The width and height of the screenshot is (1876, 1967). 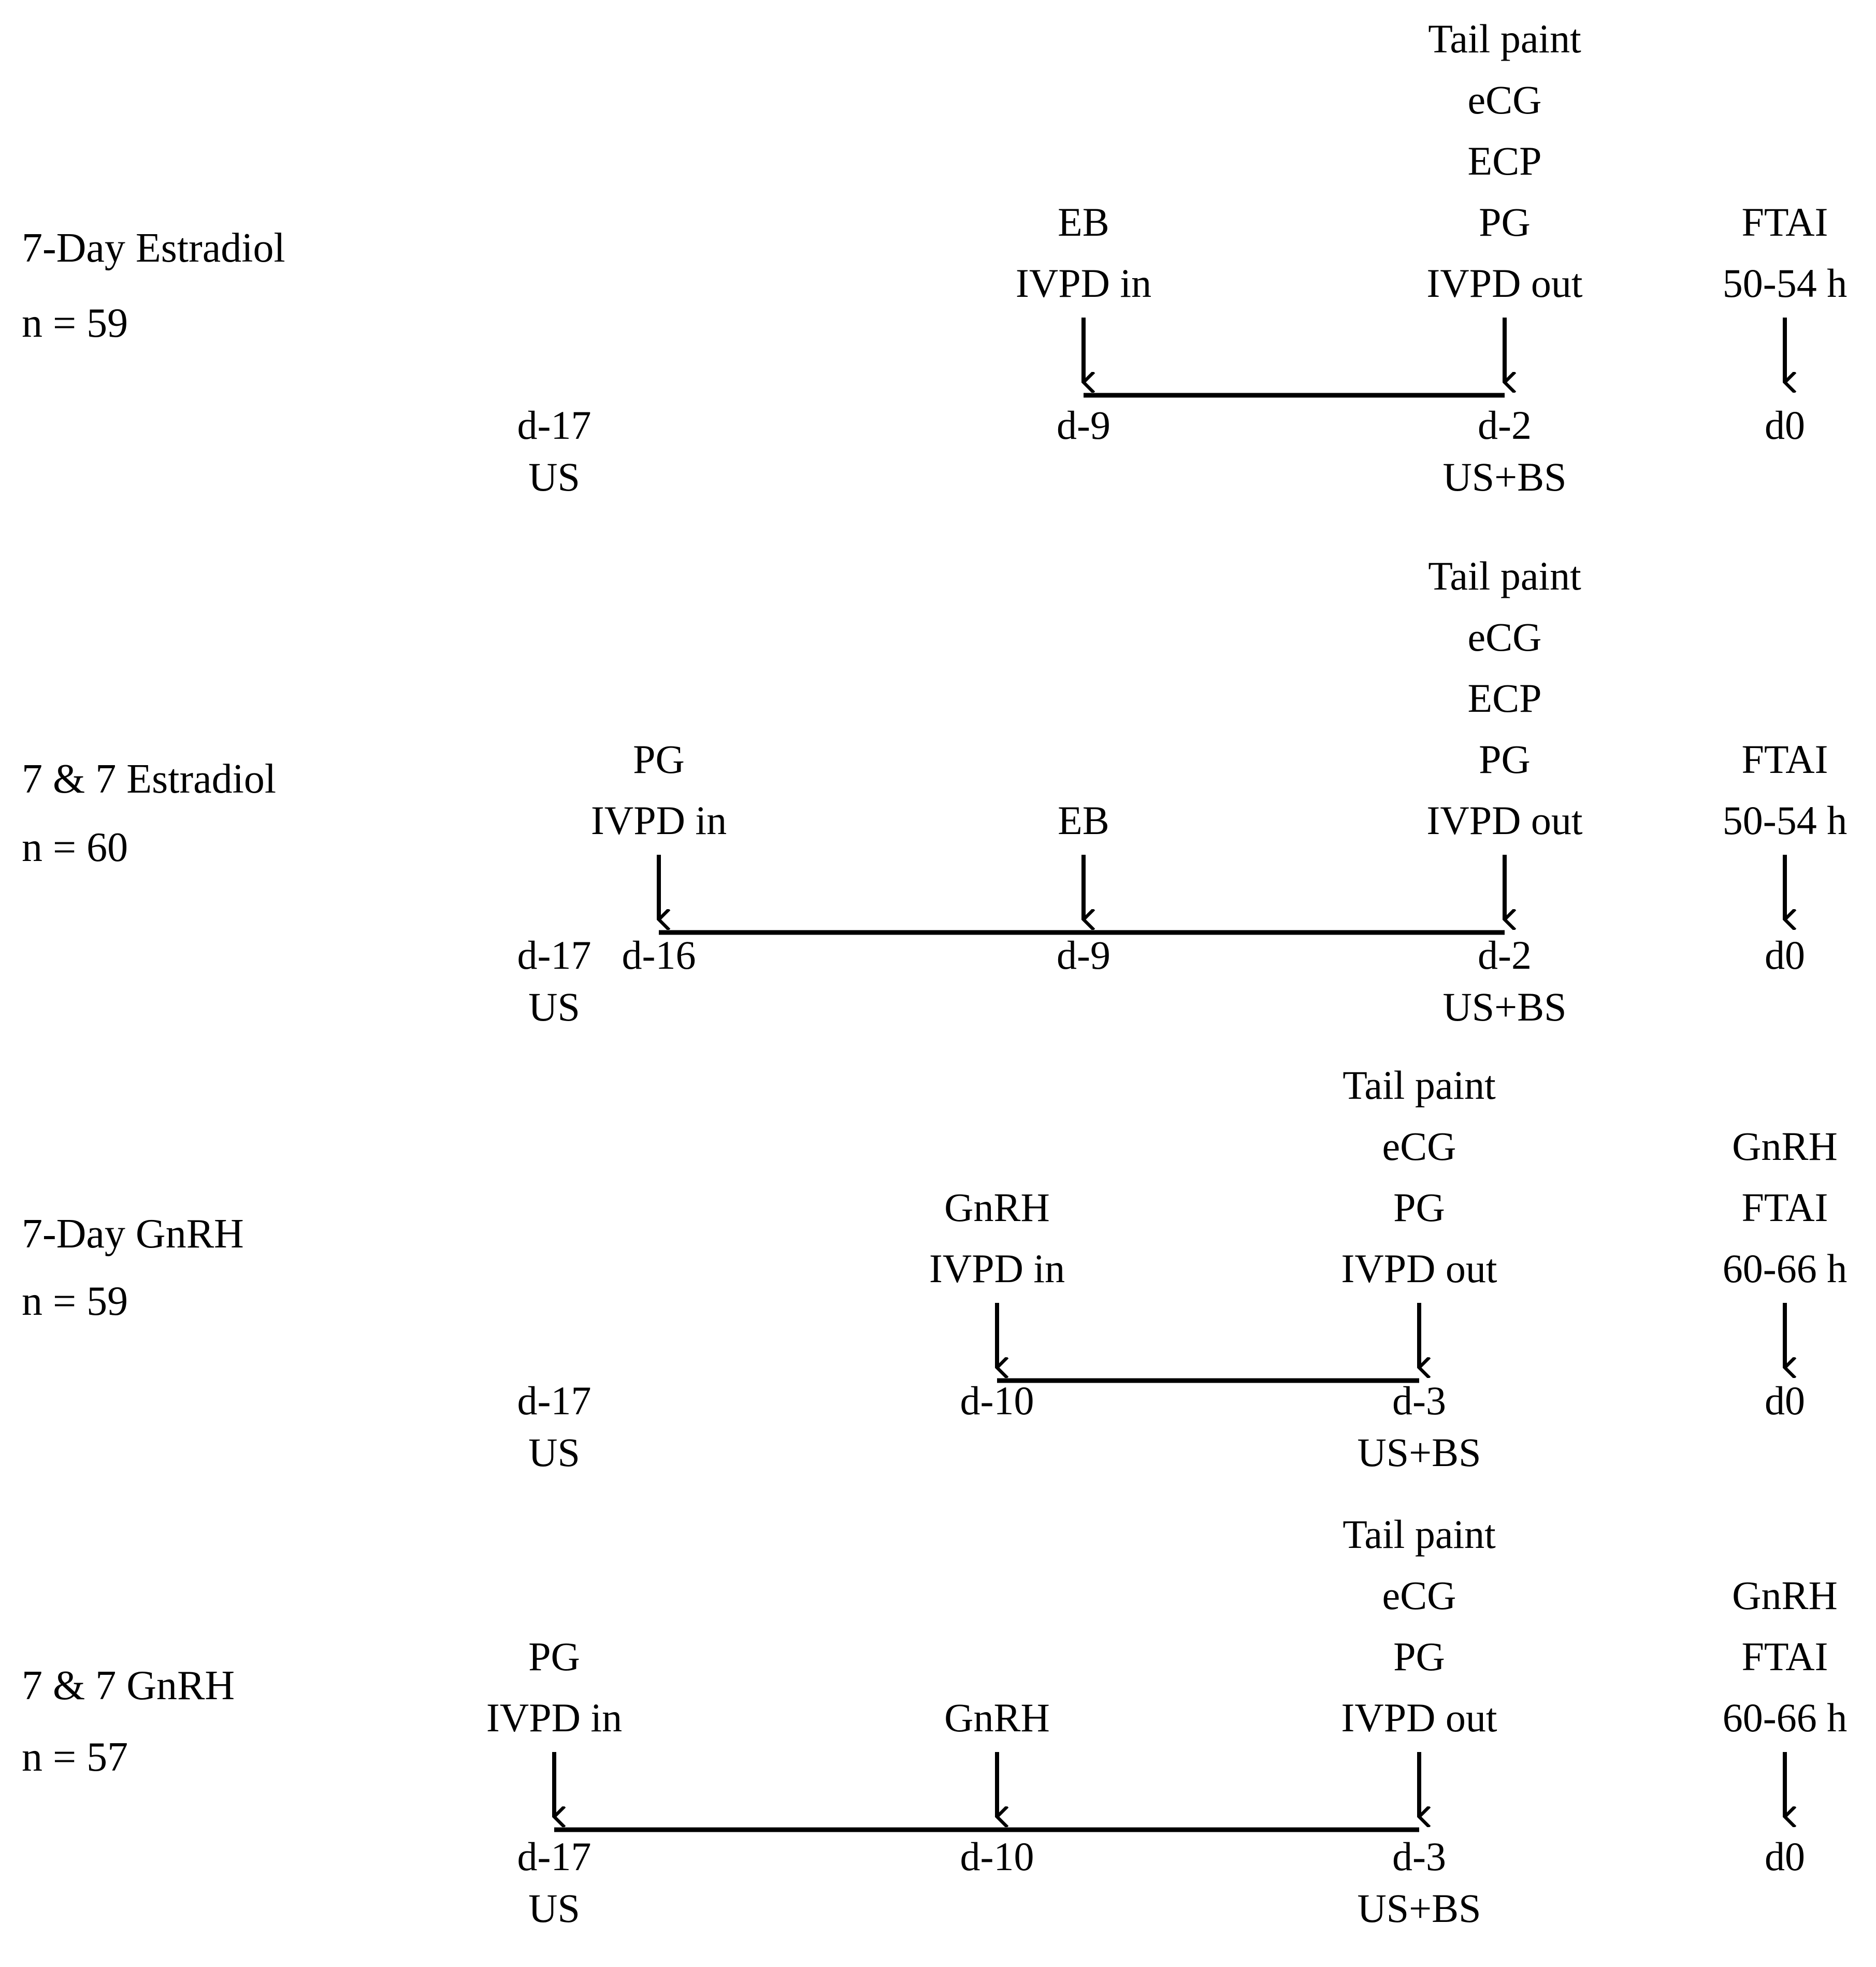 I want to click on protocol-name: 7-Day Estradiol, so click(x=154, y=248).